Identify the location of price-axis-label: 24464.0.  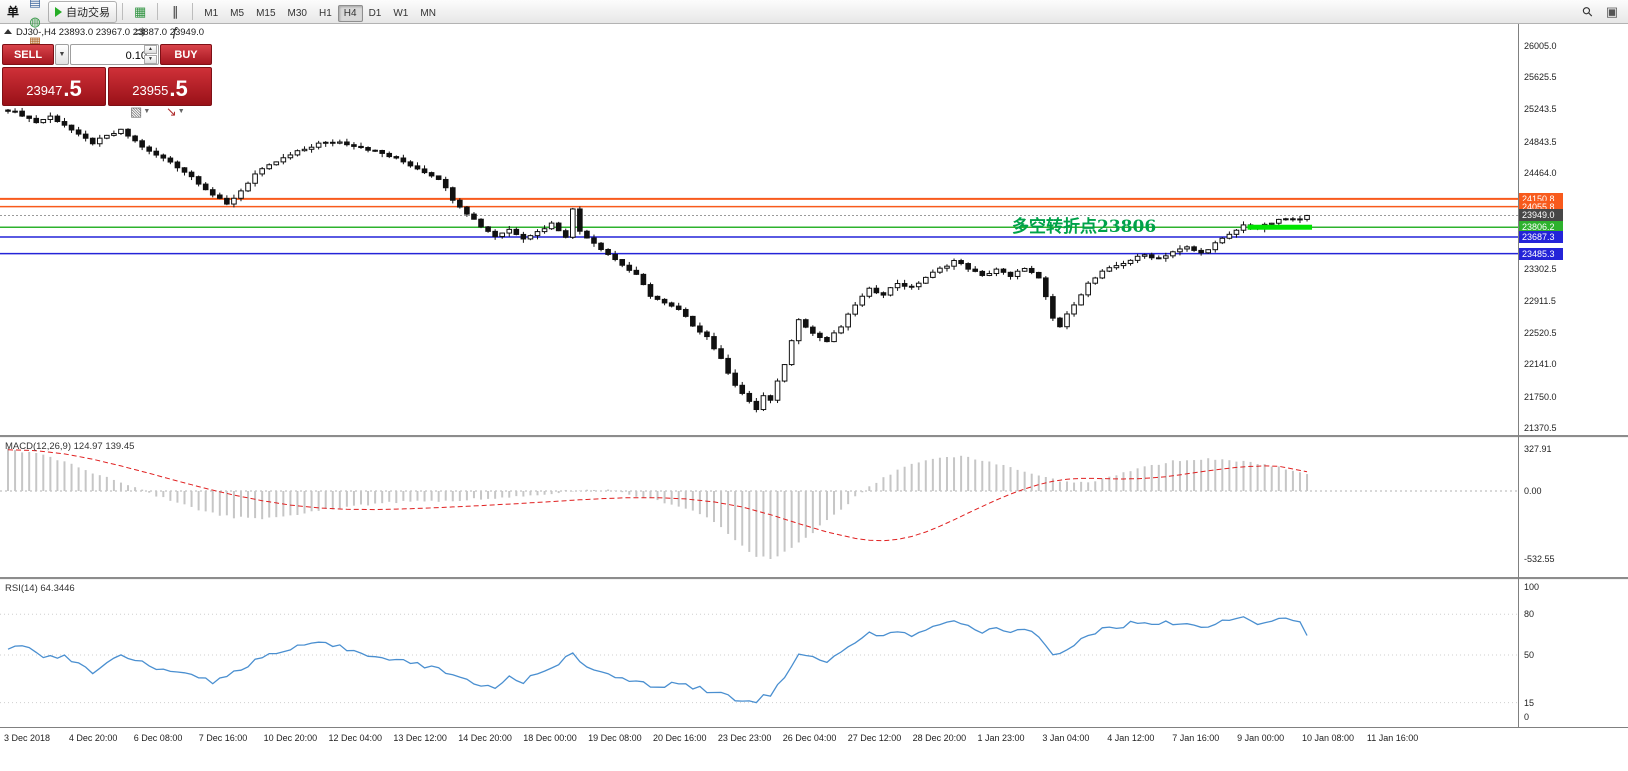
(1540, 173).